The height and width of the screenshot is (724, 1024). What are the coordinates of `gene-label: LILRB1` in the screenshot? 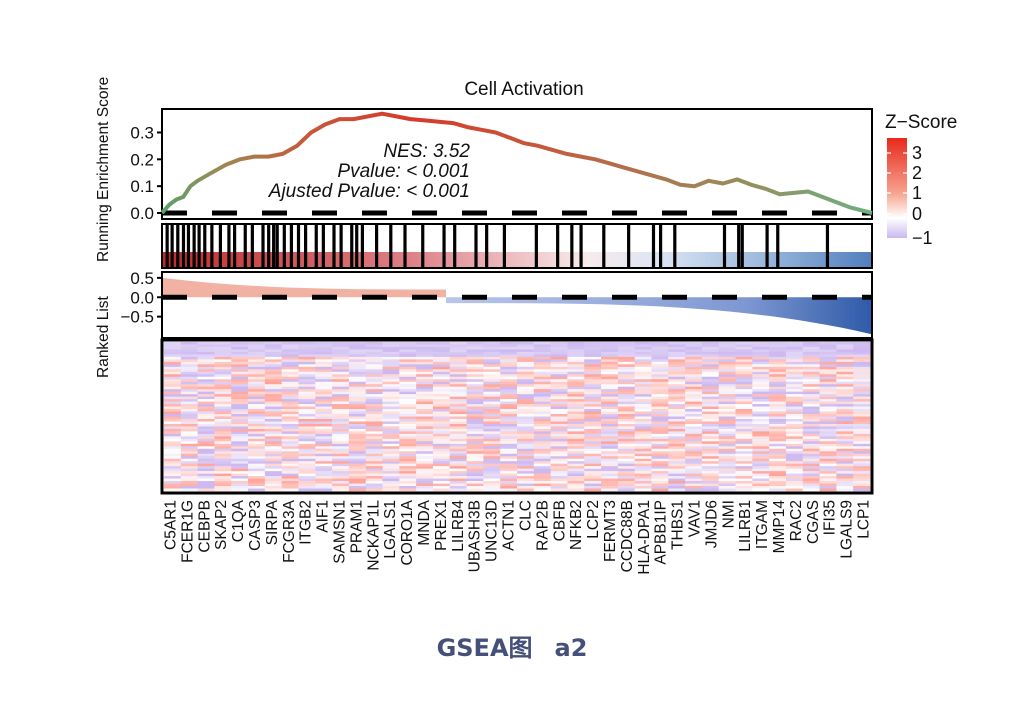 It's located at (745, 526).